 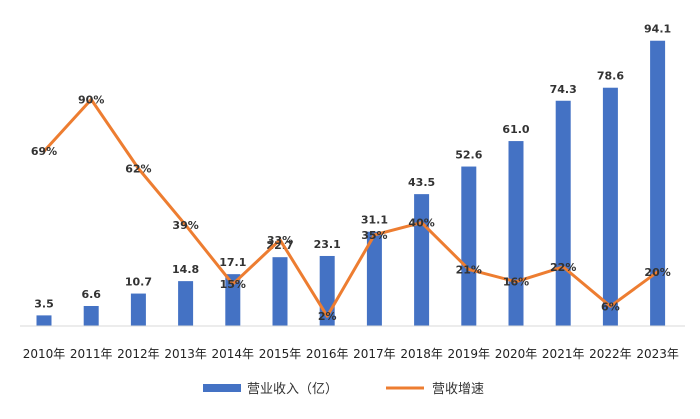 I want to click on revenue-value-label: 23.1, so click(x=327, y=244).